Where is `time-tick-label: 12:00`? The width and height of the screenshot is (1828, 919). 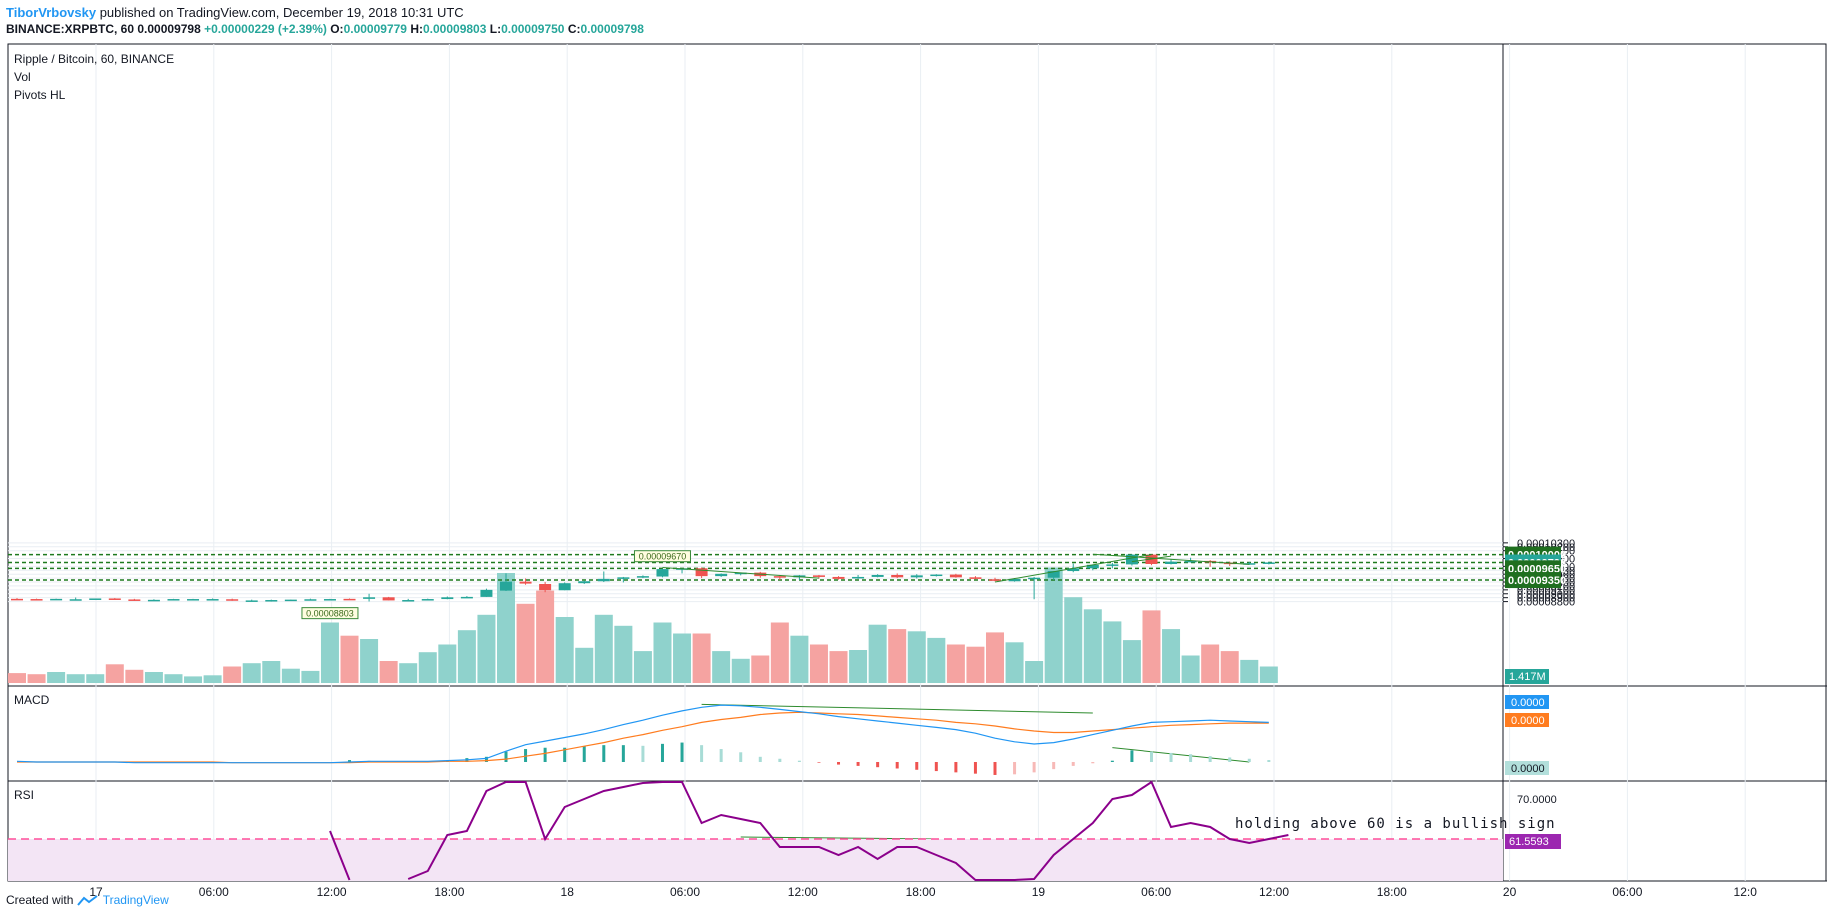 time-tick-label: 12:00 is located at coordinates (332, 892).